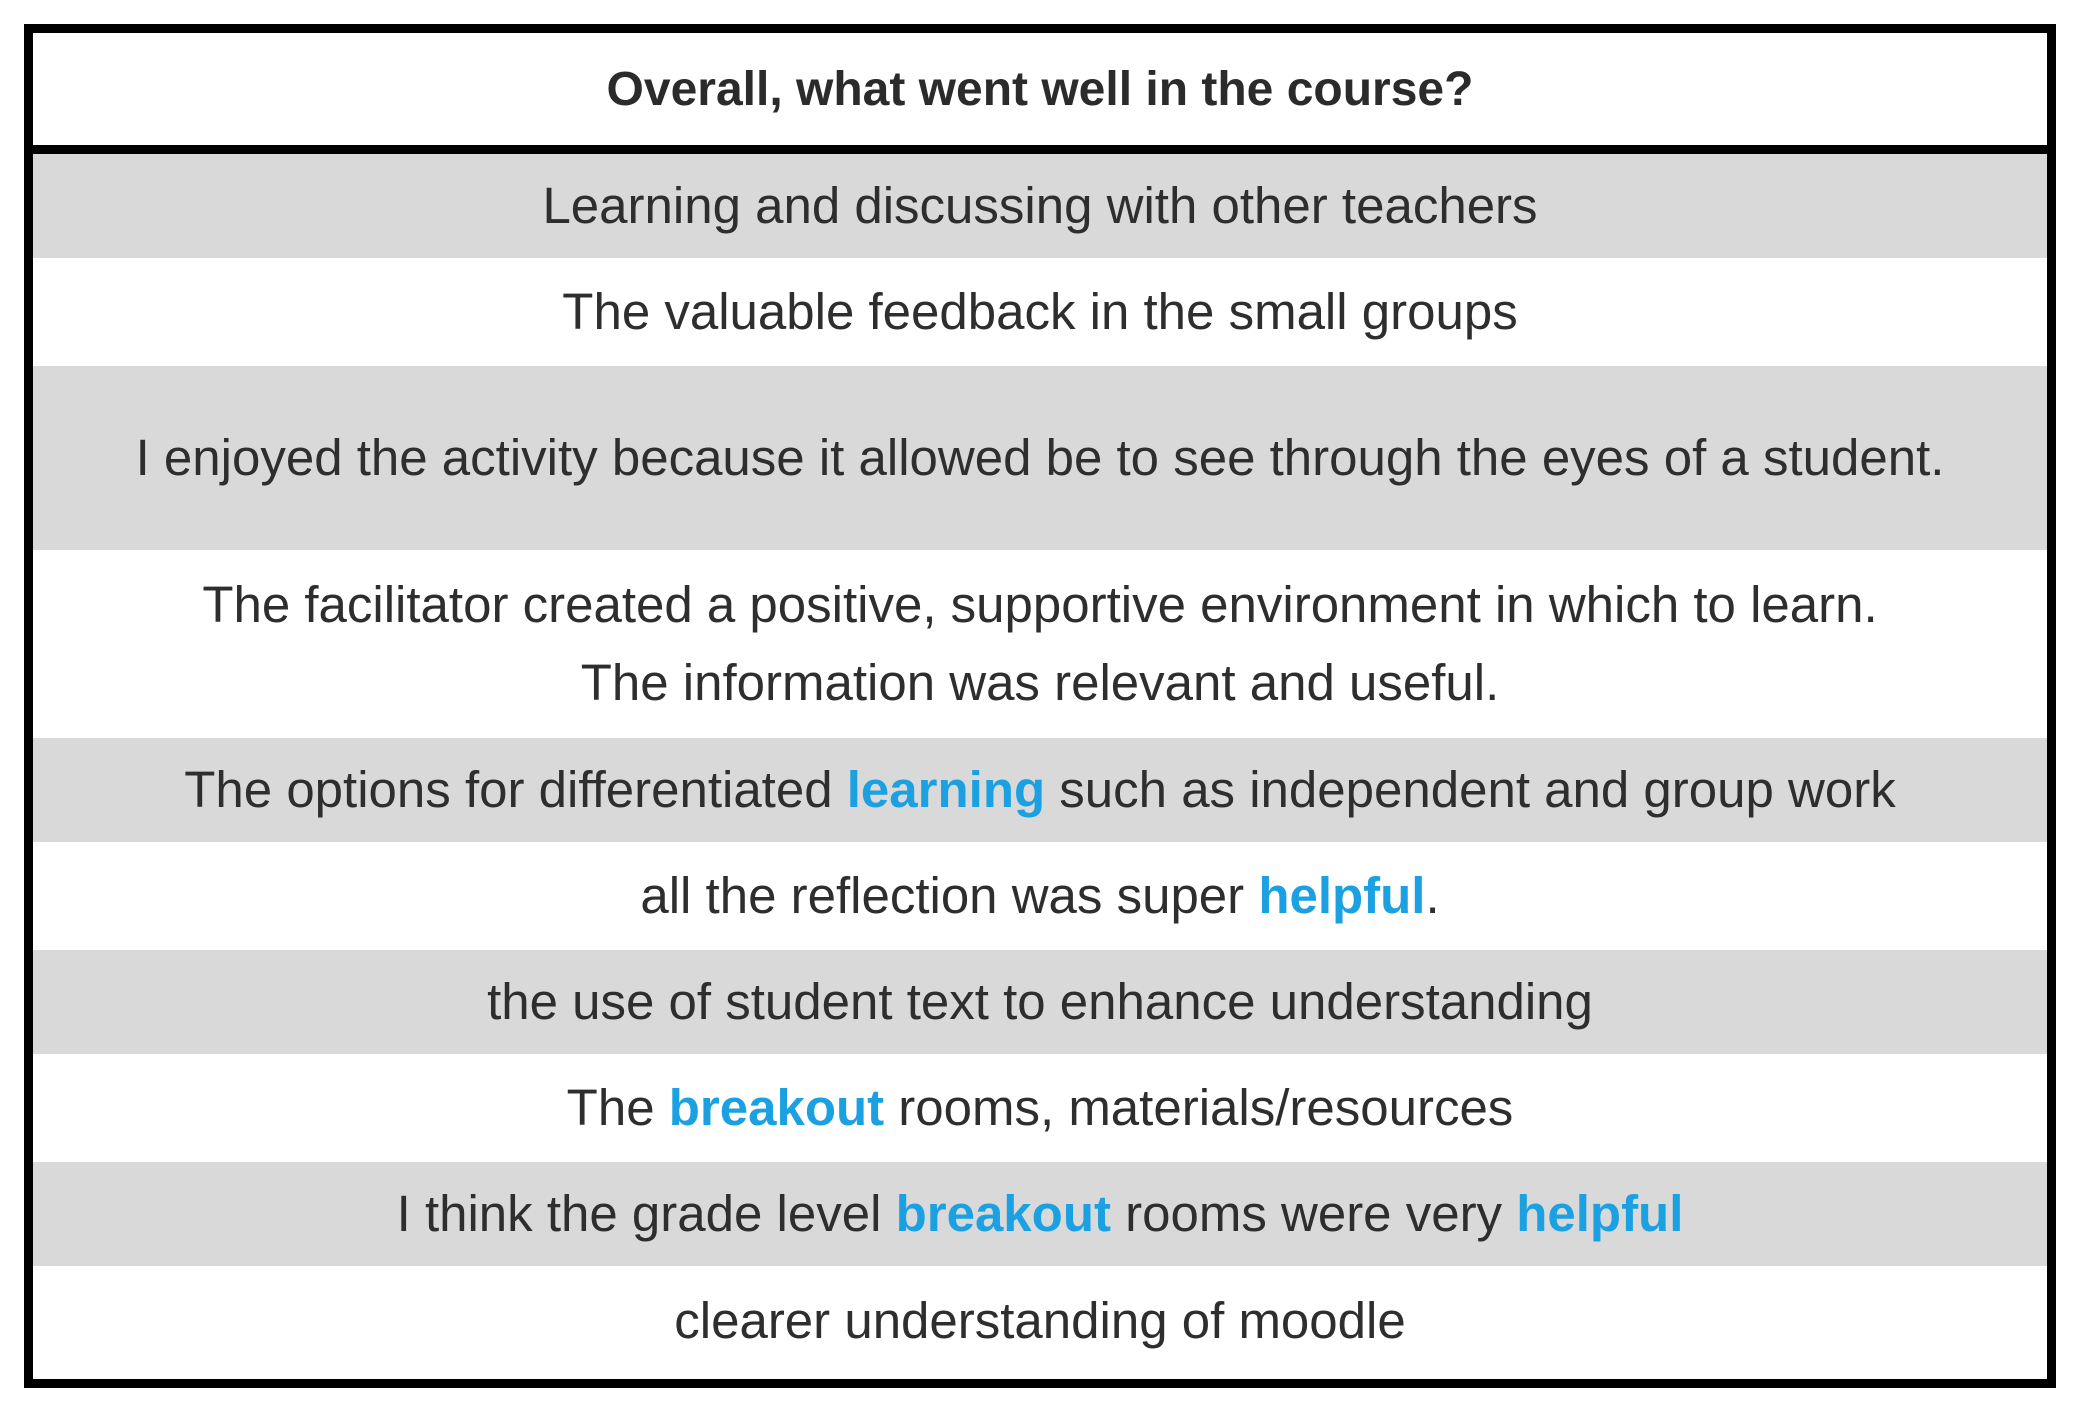 This screenshot has width=2086, height=1410. Describe the element at coordinates (949, 895) in the screenshot. I see `response-segment: all the reflection was super` at that location.